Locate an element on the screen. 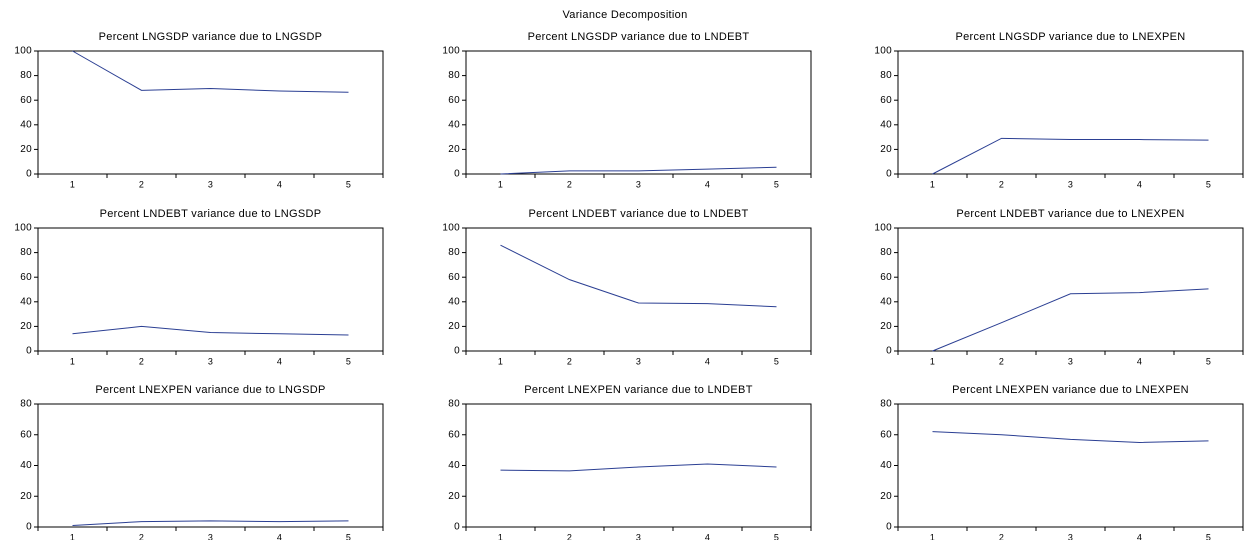 The width and height of the screenshot is (1251, 540). panel-title: Percent LNDEBT variance due to LNEXPEN is located at coordinates (1070, 214).